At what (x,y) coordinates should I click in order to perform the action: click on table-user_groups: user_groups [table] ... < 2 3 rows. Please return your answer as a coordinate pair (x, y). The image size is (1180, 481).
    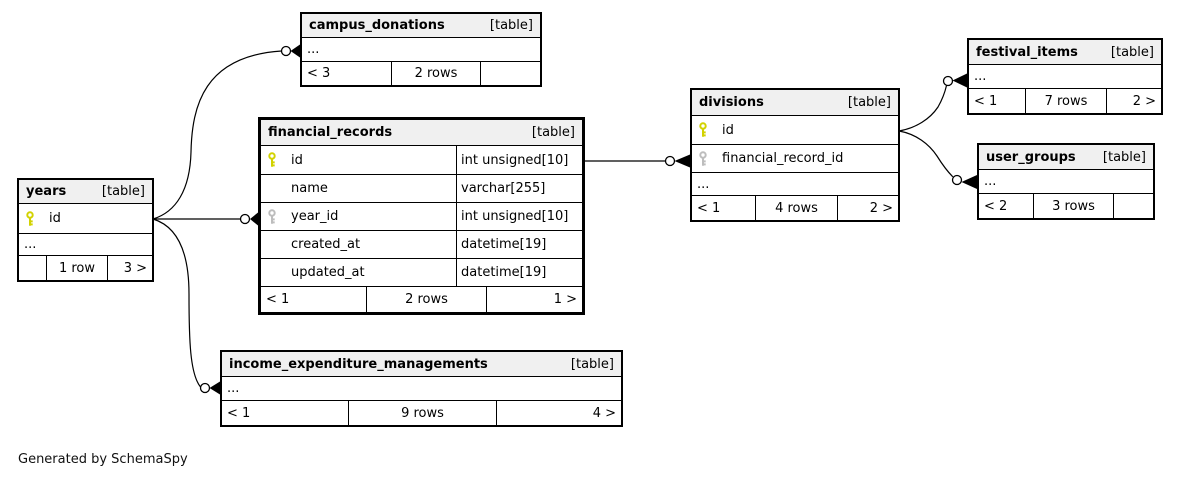
    Looking at the image, I should click on (1066, 181).